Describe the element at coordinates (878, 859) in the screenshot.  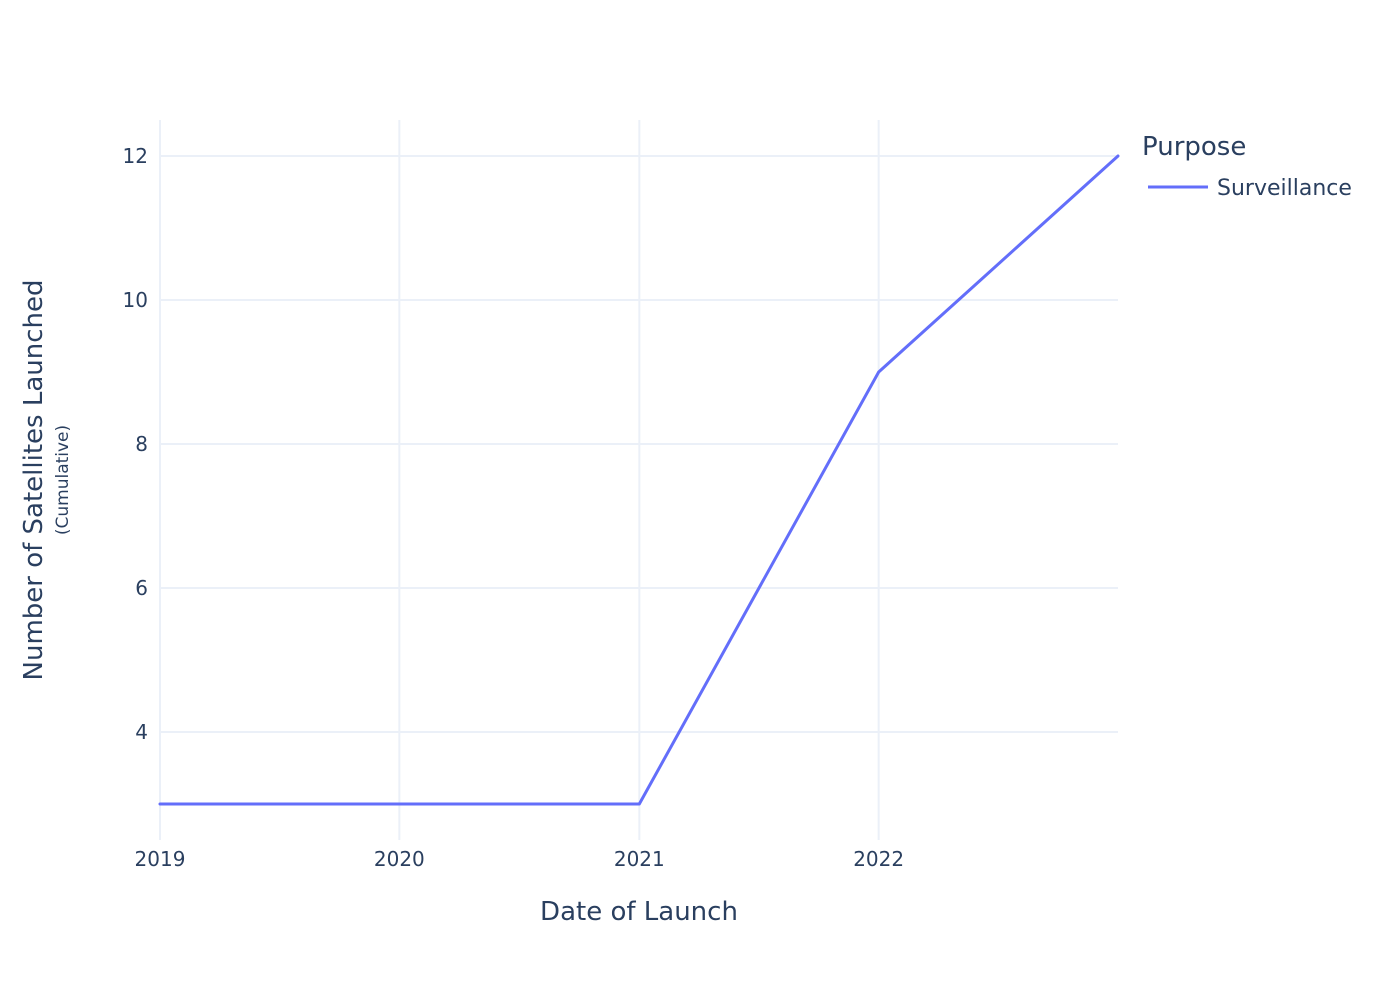
I see `x-tick-label: 2022` at that location.